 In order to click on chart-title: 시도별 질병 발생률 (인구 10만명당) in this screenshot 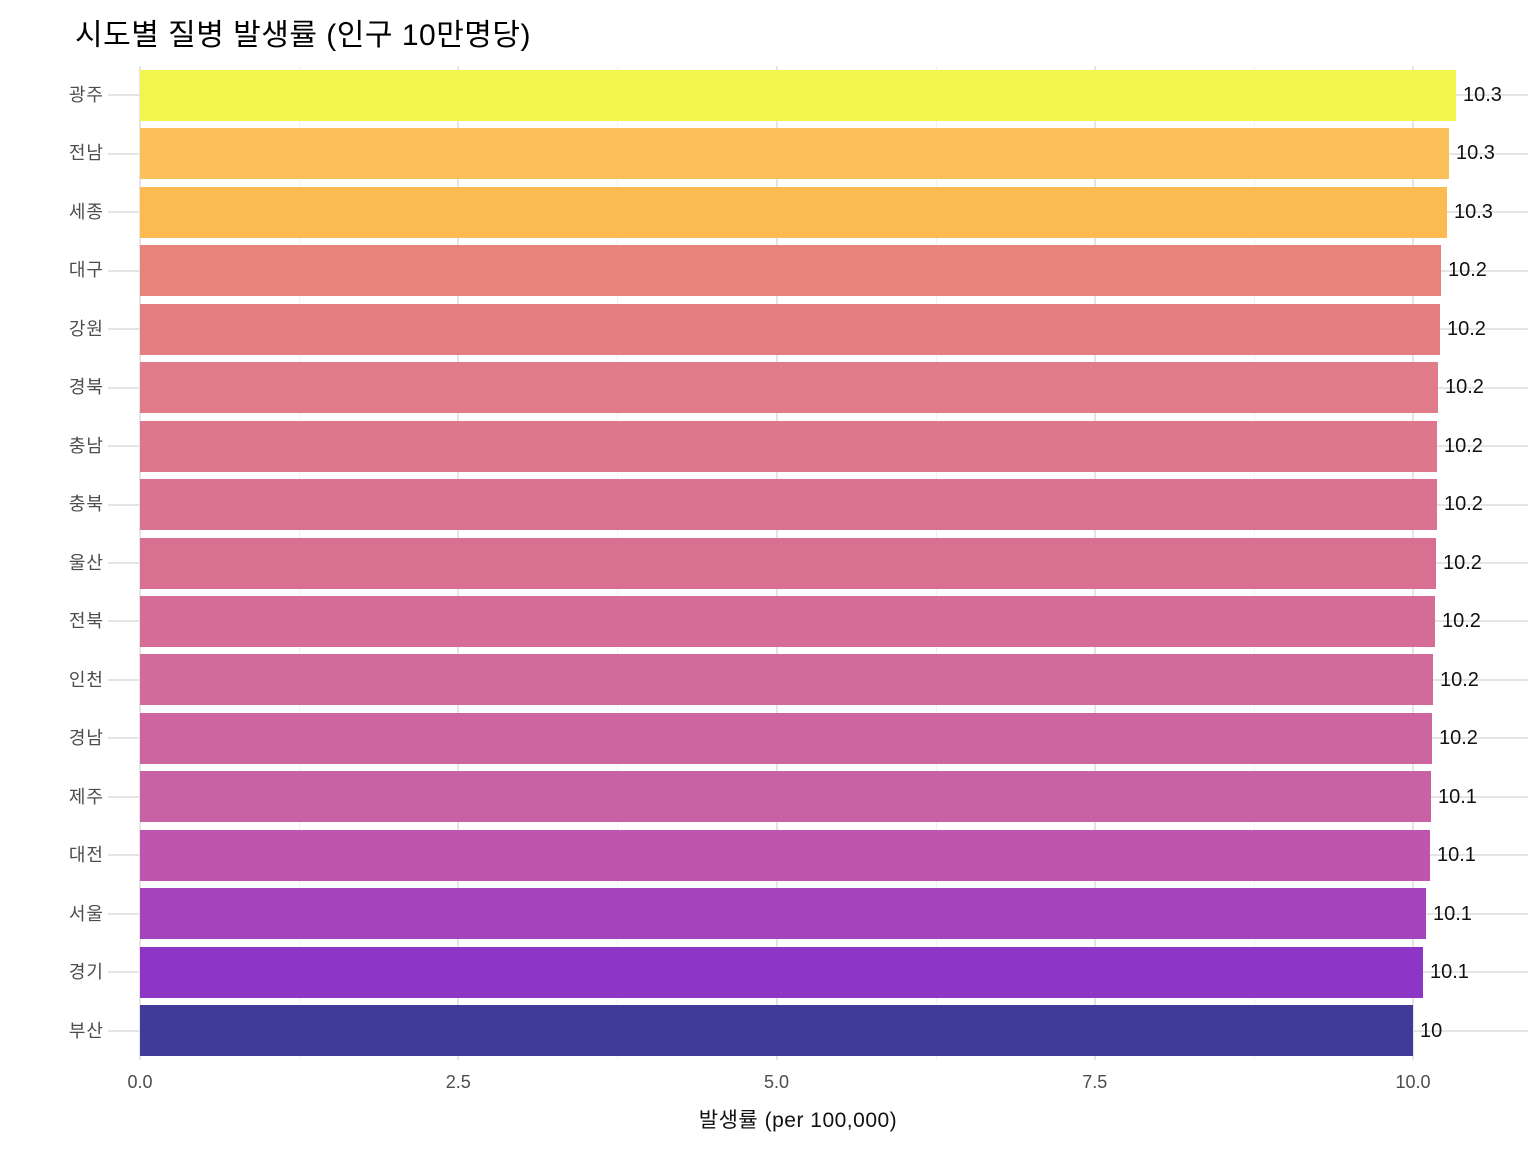, I will do `click(303, 35)`.